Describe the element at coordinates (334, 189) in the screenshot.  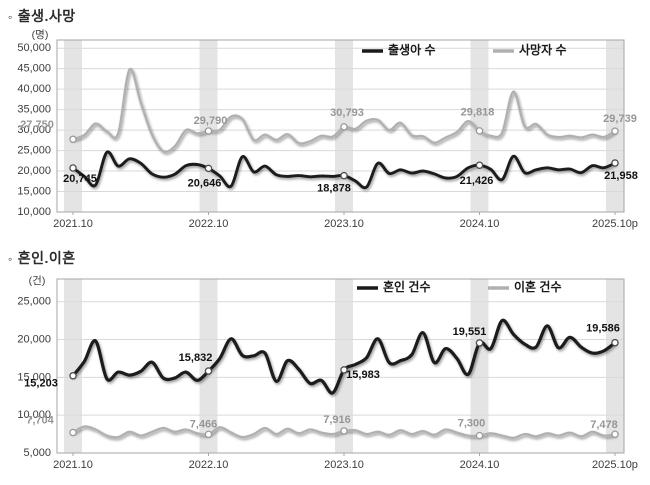
I see `births-data-label: 18,878` at that location.